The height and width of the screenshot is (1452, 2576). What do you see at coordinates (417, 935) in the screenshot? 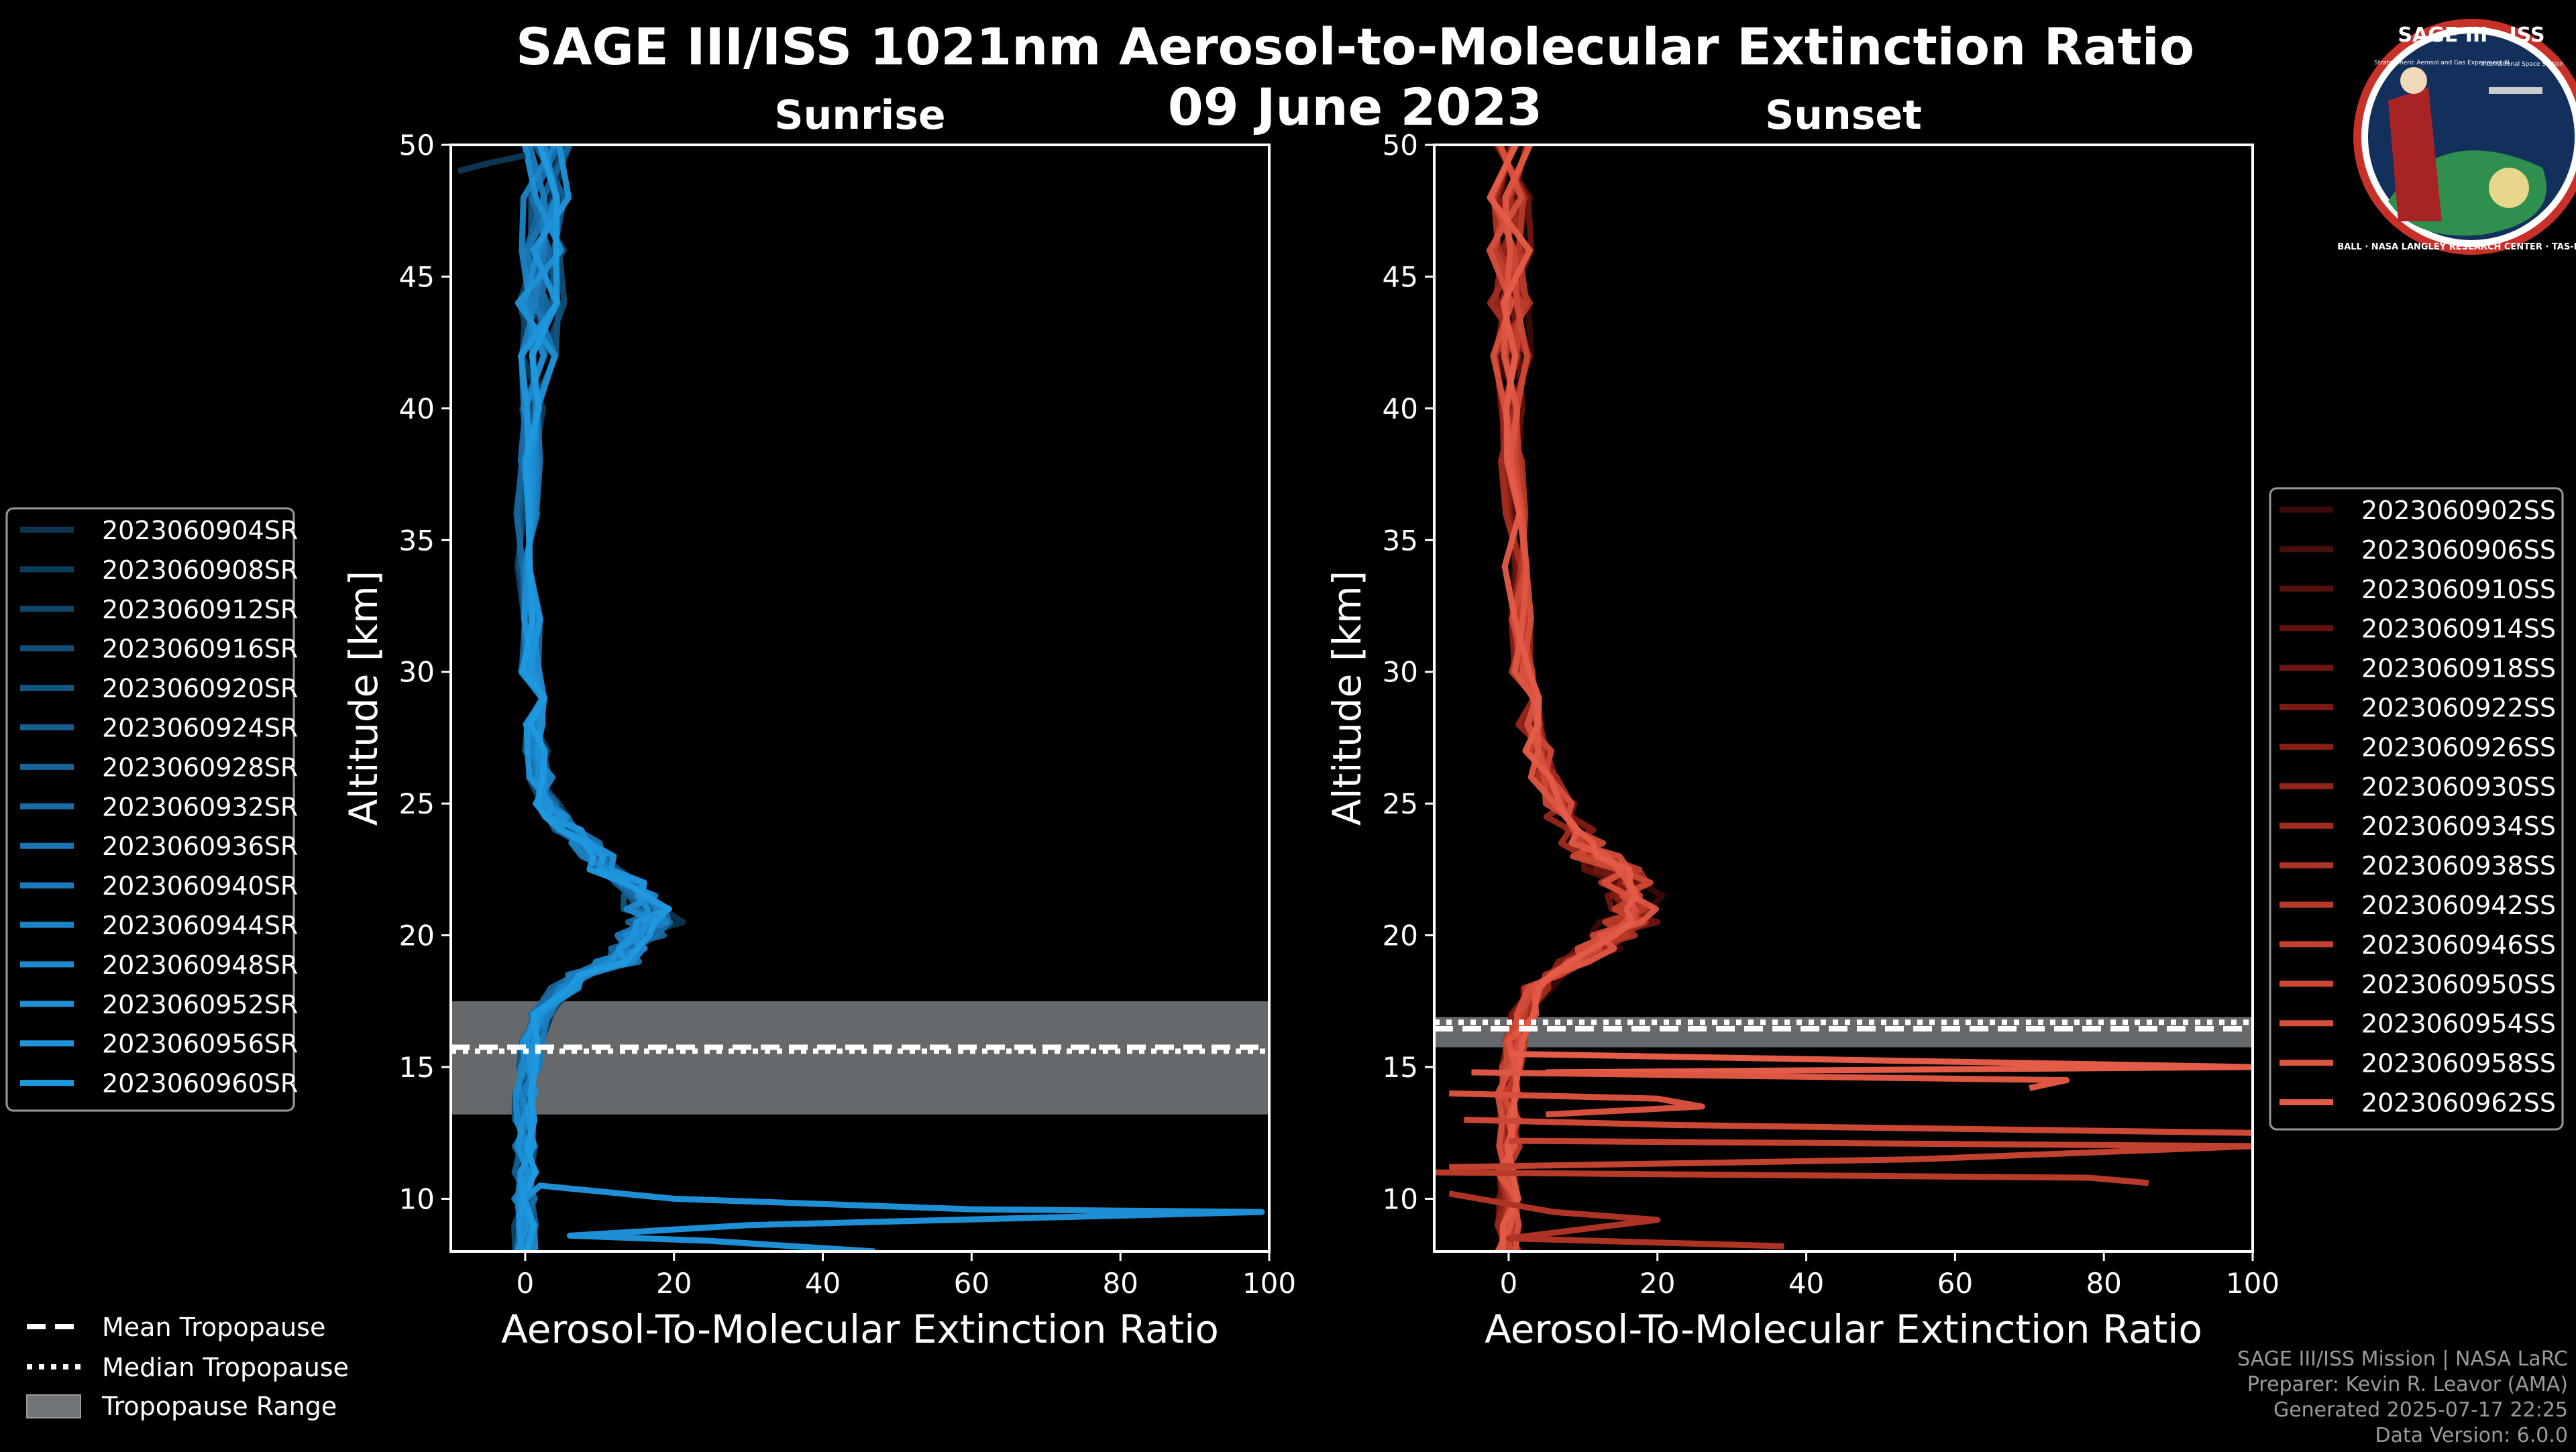
I see `sunrise-y-tick-label: 20` at bounding box center [417, 935].